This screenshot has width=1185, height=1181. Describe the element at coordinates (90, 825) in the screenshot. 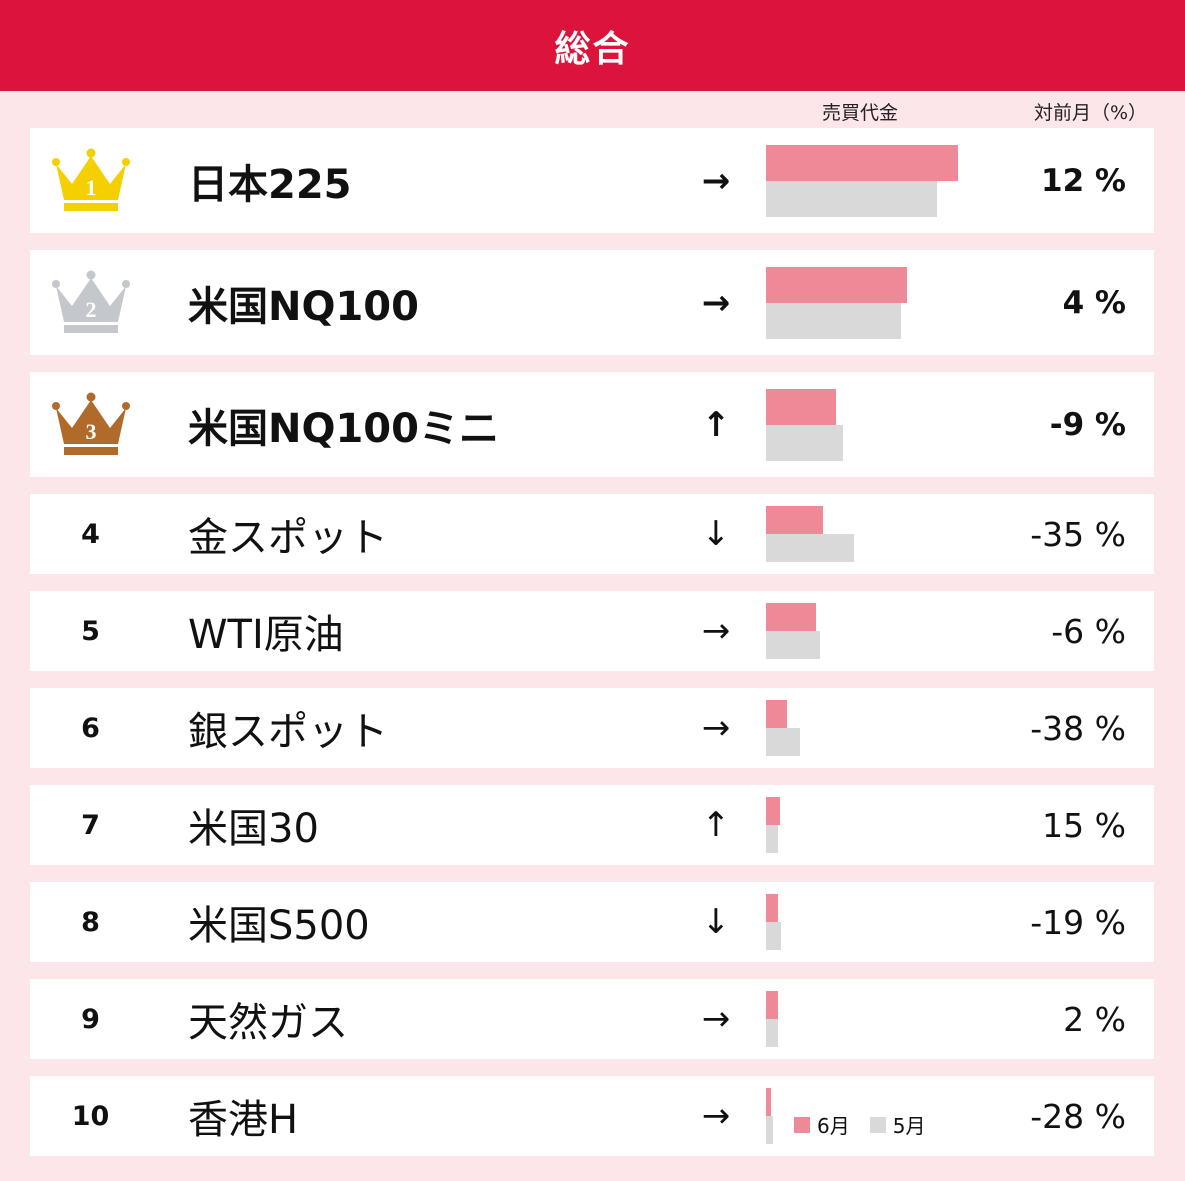

I see `rank-number: 7` at that location.